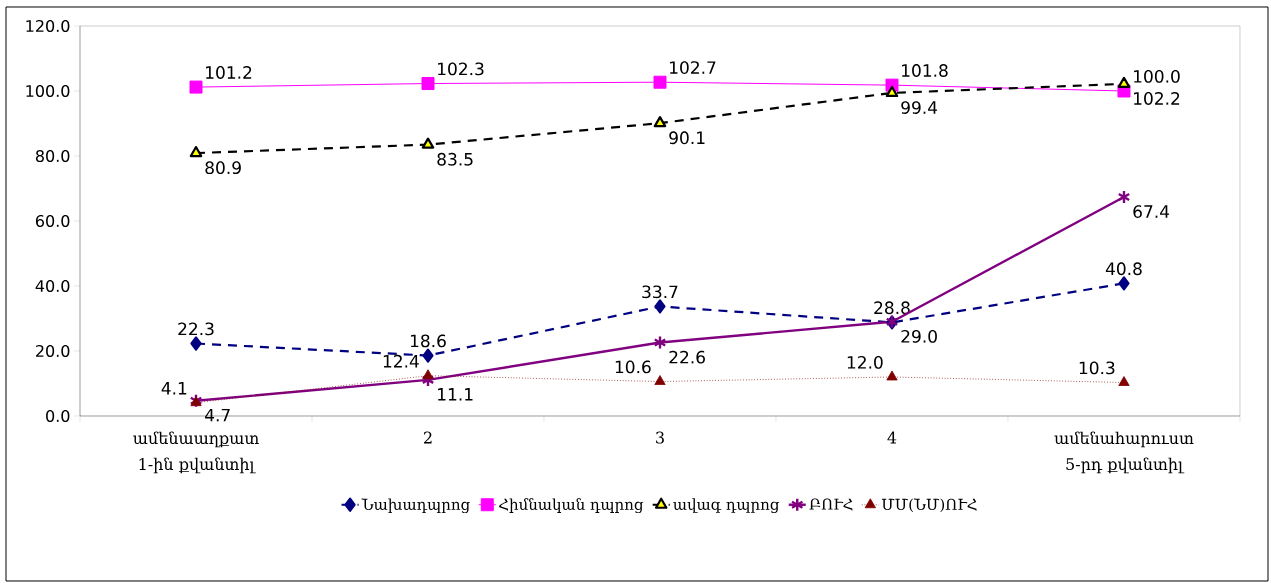  What do you see at coordinates (53, 351) in the screenshot?
I see `y-tick-label: 20.0` at bounding box center [53, 351].